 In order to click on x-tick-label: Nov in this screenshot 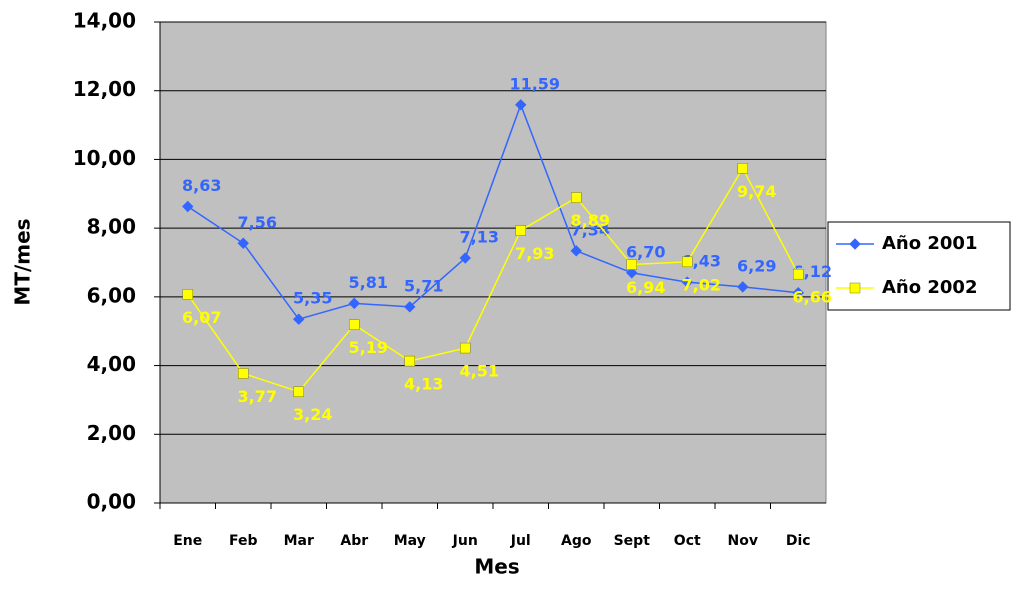, I will do `click(743, 541)`.